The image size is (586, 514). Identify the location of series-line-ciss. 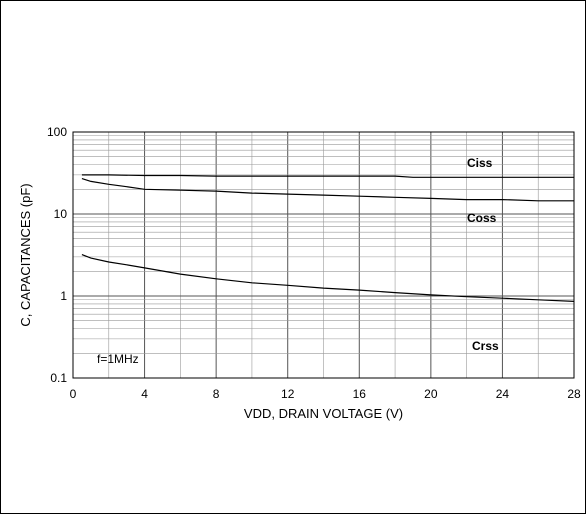
(327, 176).